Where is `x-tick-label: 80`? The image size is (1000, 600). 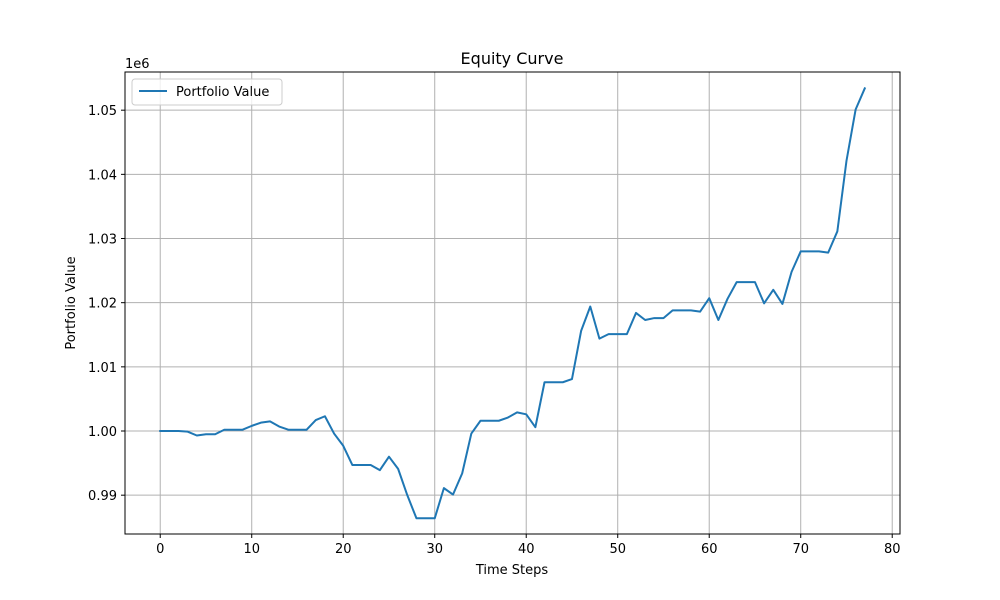 x-tick-label: 80 is located at coordinates (892, 549).